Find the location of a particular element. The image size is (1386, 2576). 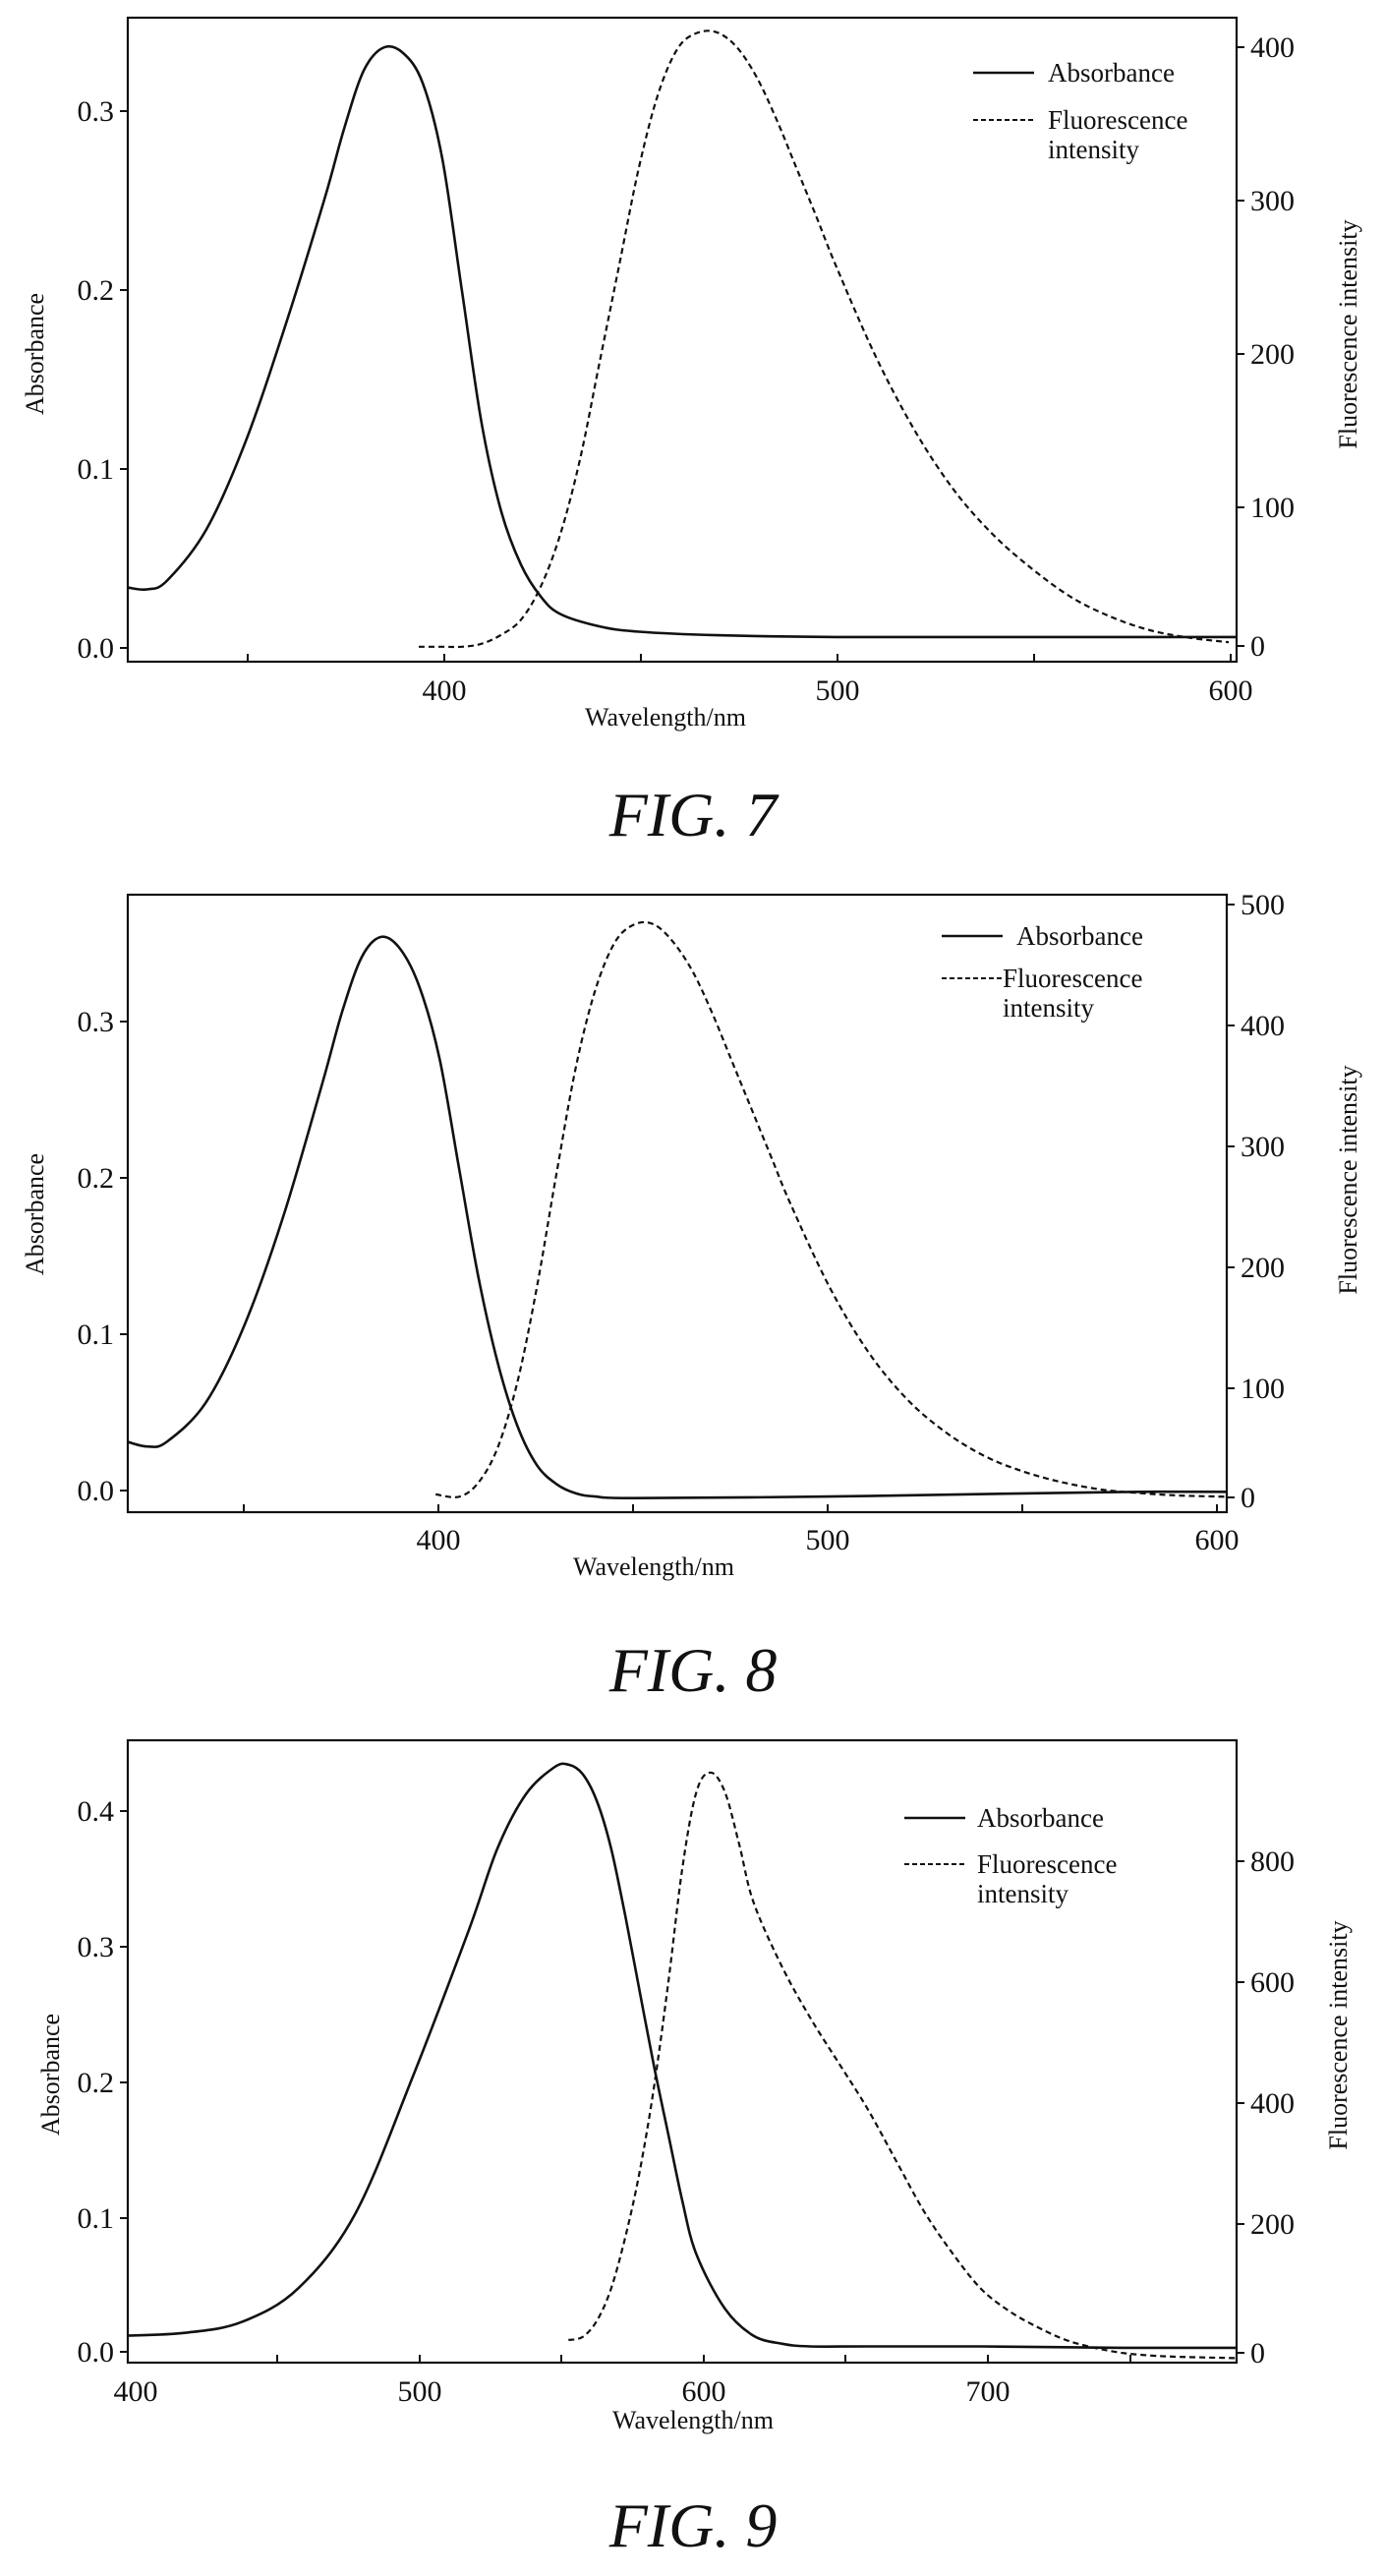

y-left-tick-label: 0.4 is located at coordinates (96, 1811).